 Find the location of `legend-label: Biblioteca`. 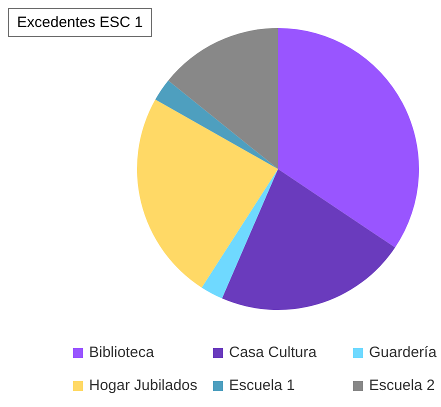

legend-label: Biblioteca is located at coordinates (121, 352).